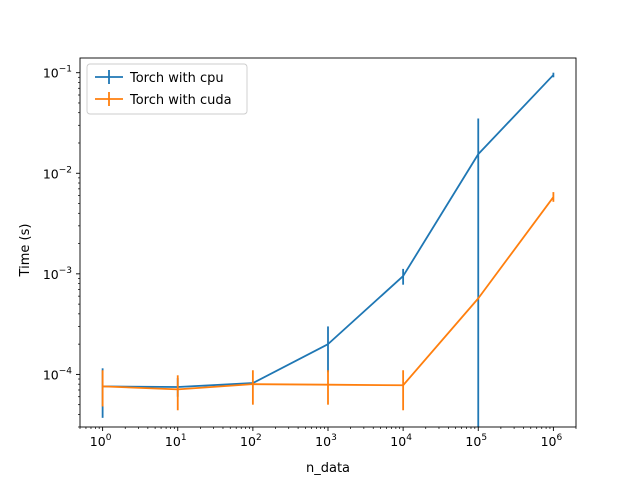 The height and width of the screenshot is (480, 640). I want to click on x-tick-label: 103, so click(326, 441).